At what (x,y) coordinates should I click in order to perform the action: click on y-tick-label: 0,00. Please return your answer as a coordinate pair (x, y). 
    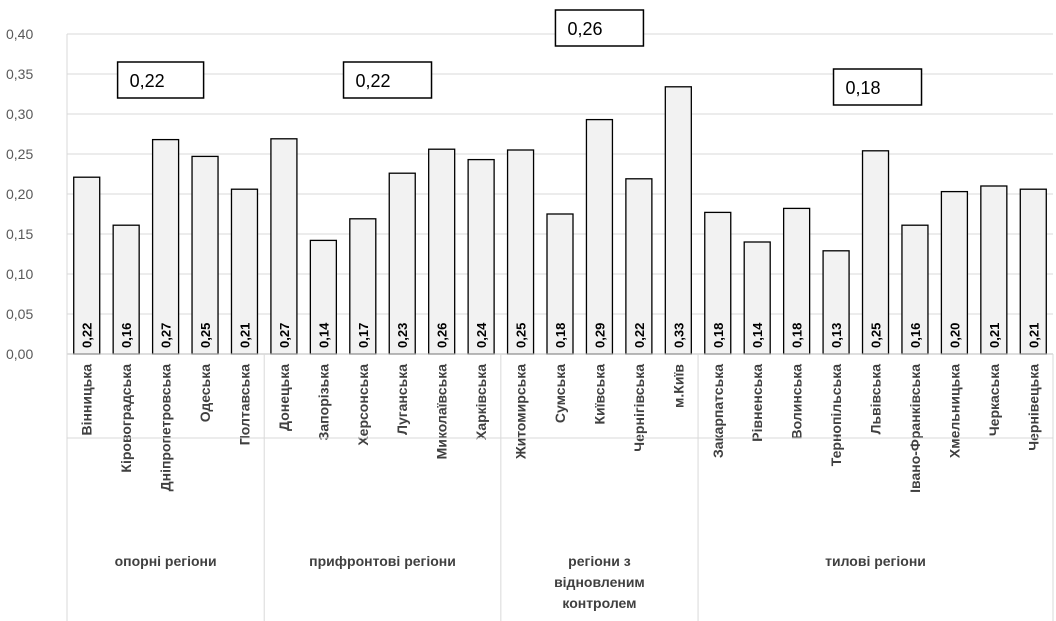
    Looking at the image, I should click on (19, 354).